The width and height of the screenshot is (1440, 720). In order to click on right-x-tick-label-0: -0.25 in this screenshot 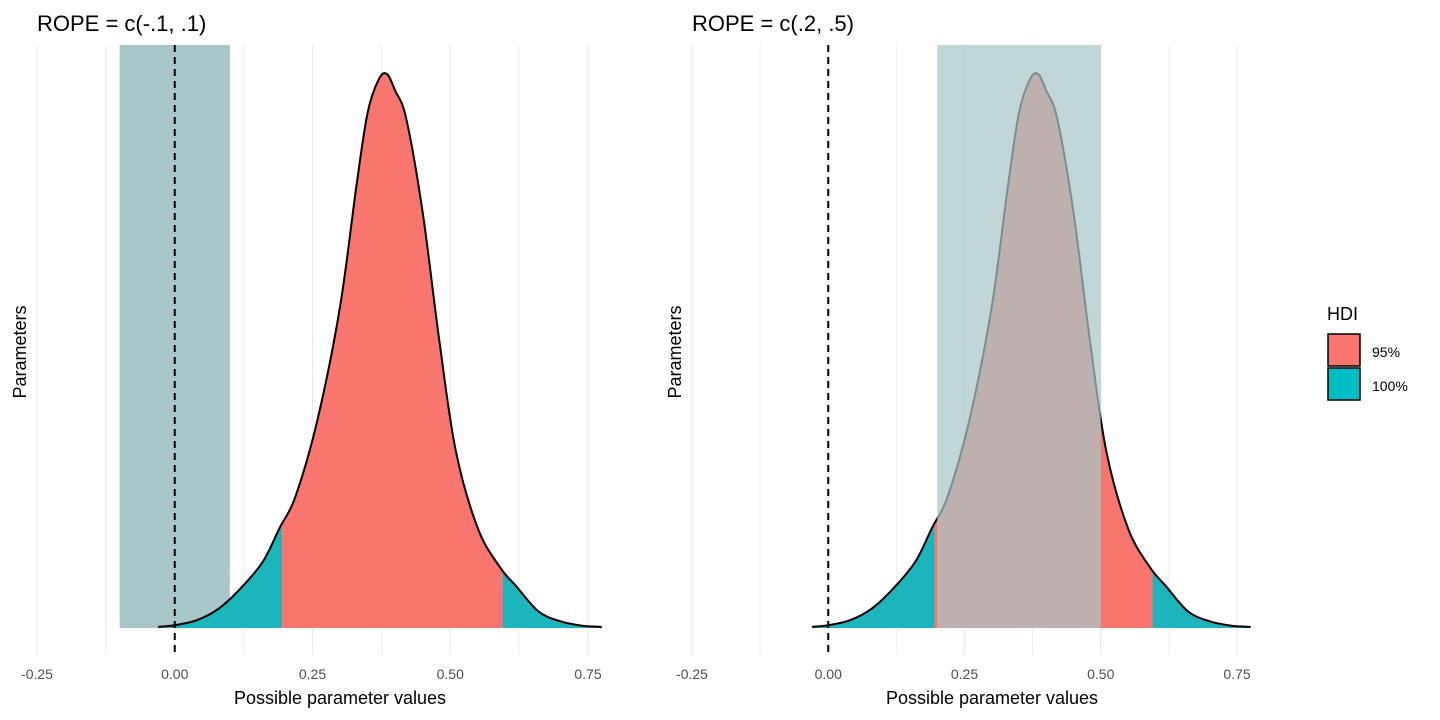, I will do `click(692, 674)`.